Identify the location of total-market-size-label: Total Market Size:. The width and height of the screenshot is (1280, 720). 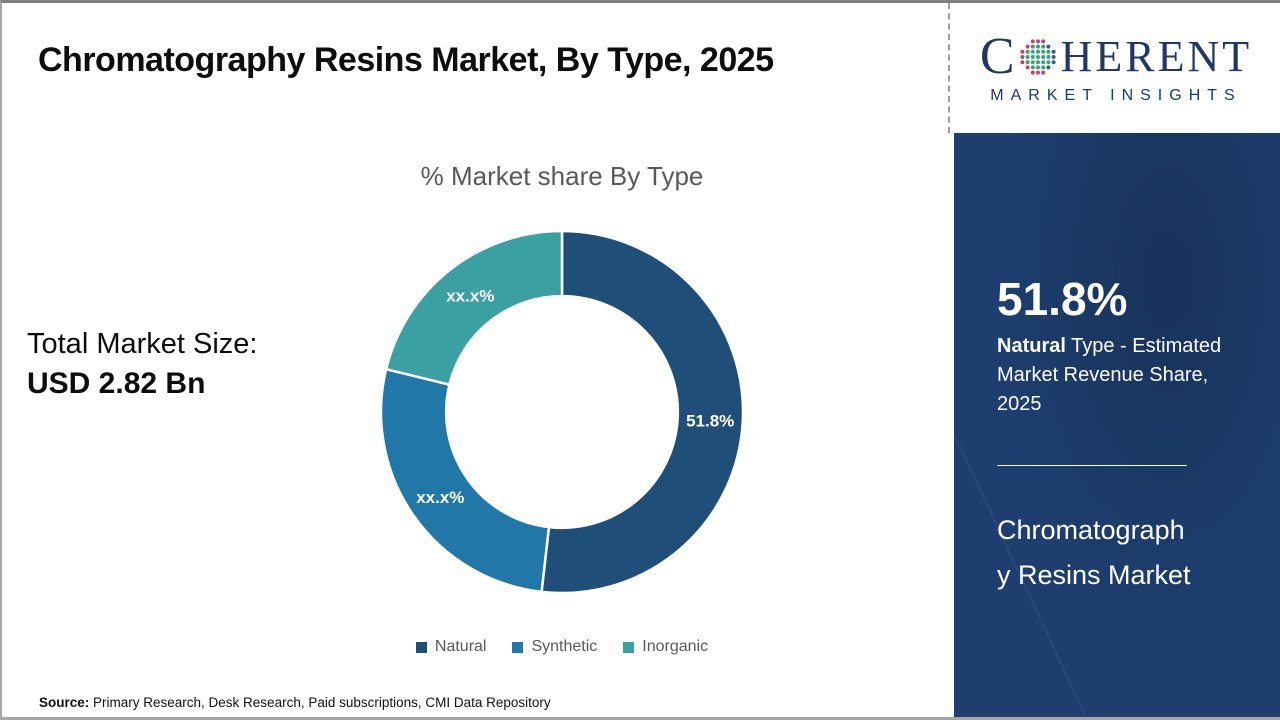
(142, 344).